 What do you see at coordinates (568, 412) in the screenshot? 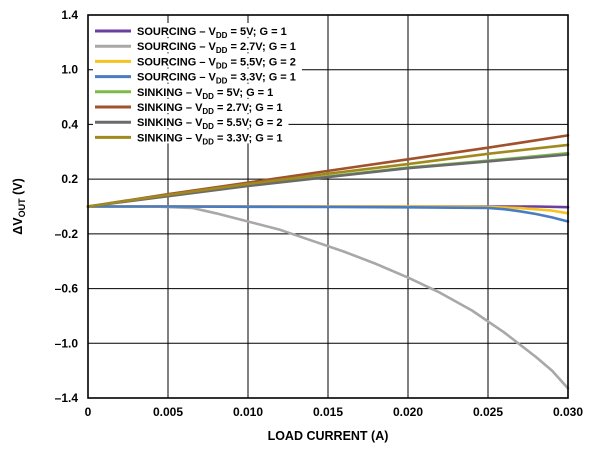
I see `x-tick-label: 0.030` at bounding box center [568, 412].